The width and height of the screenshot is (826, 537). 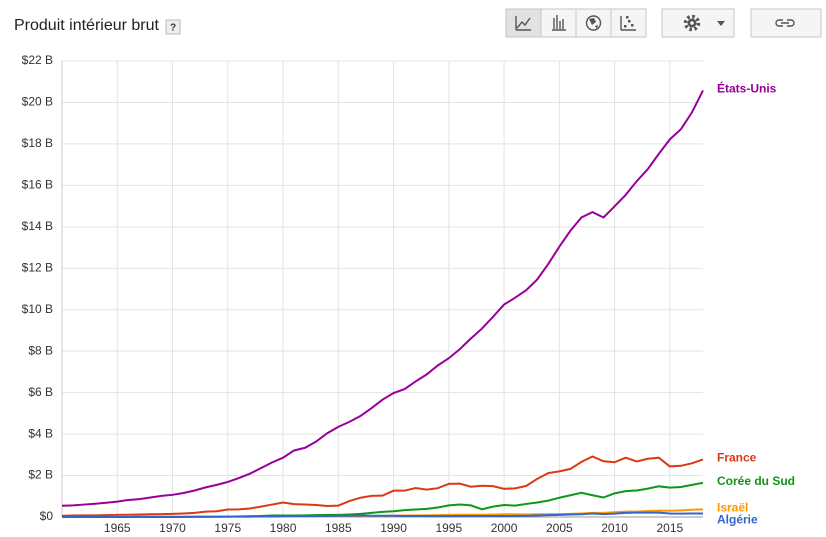 I want to click on y-tick-label: $16 B, so click(x=37, y=185).